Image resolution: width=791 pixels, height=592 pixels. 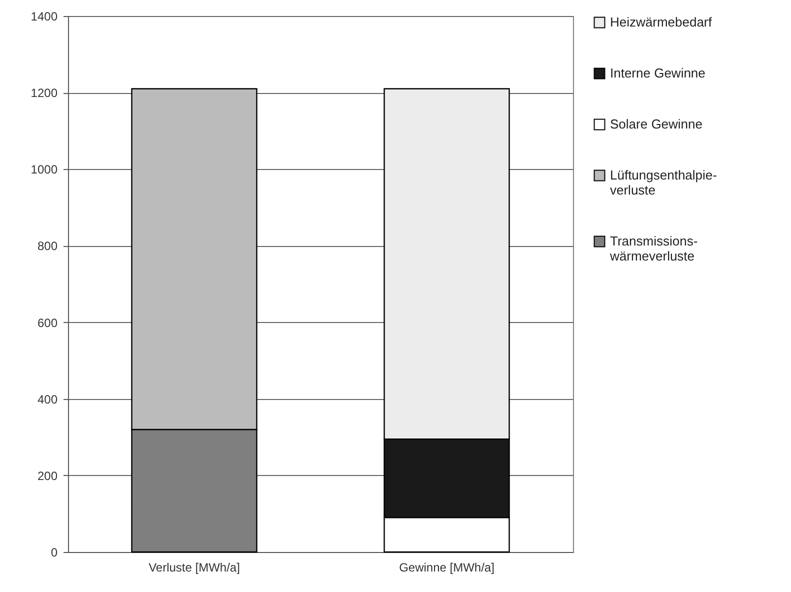 I want to click on y-tick-label: 1000, so click(x=44, y=169).